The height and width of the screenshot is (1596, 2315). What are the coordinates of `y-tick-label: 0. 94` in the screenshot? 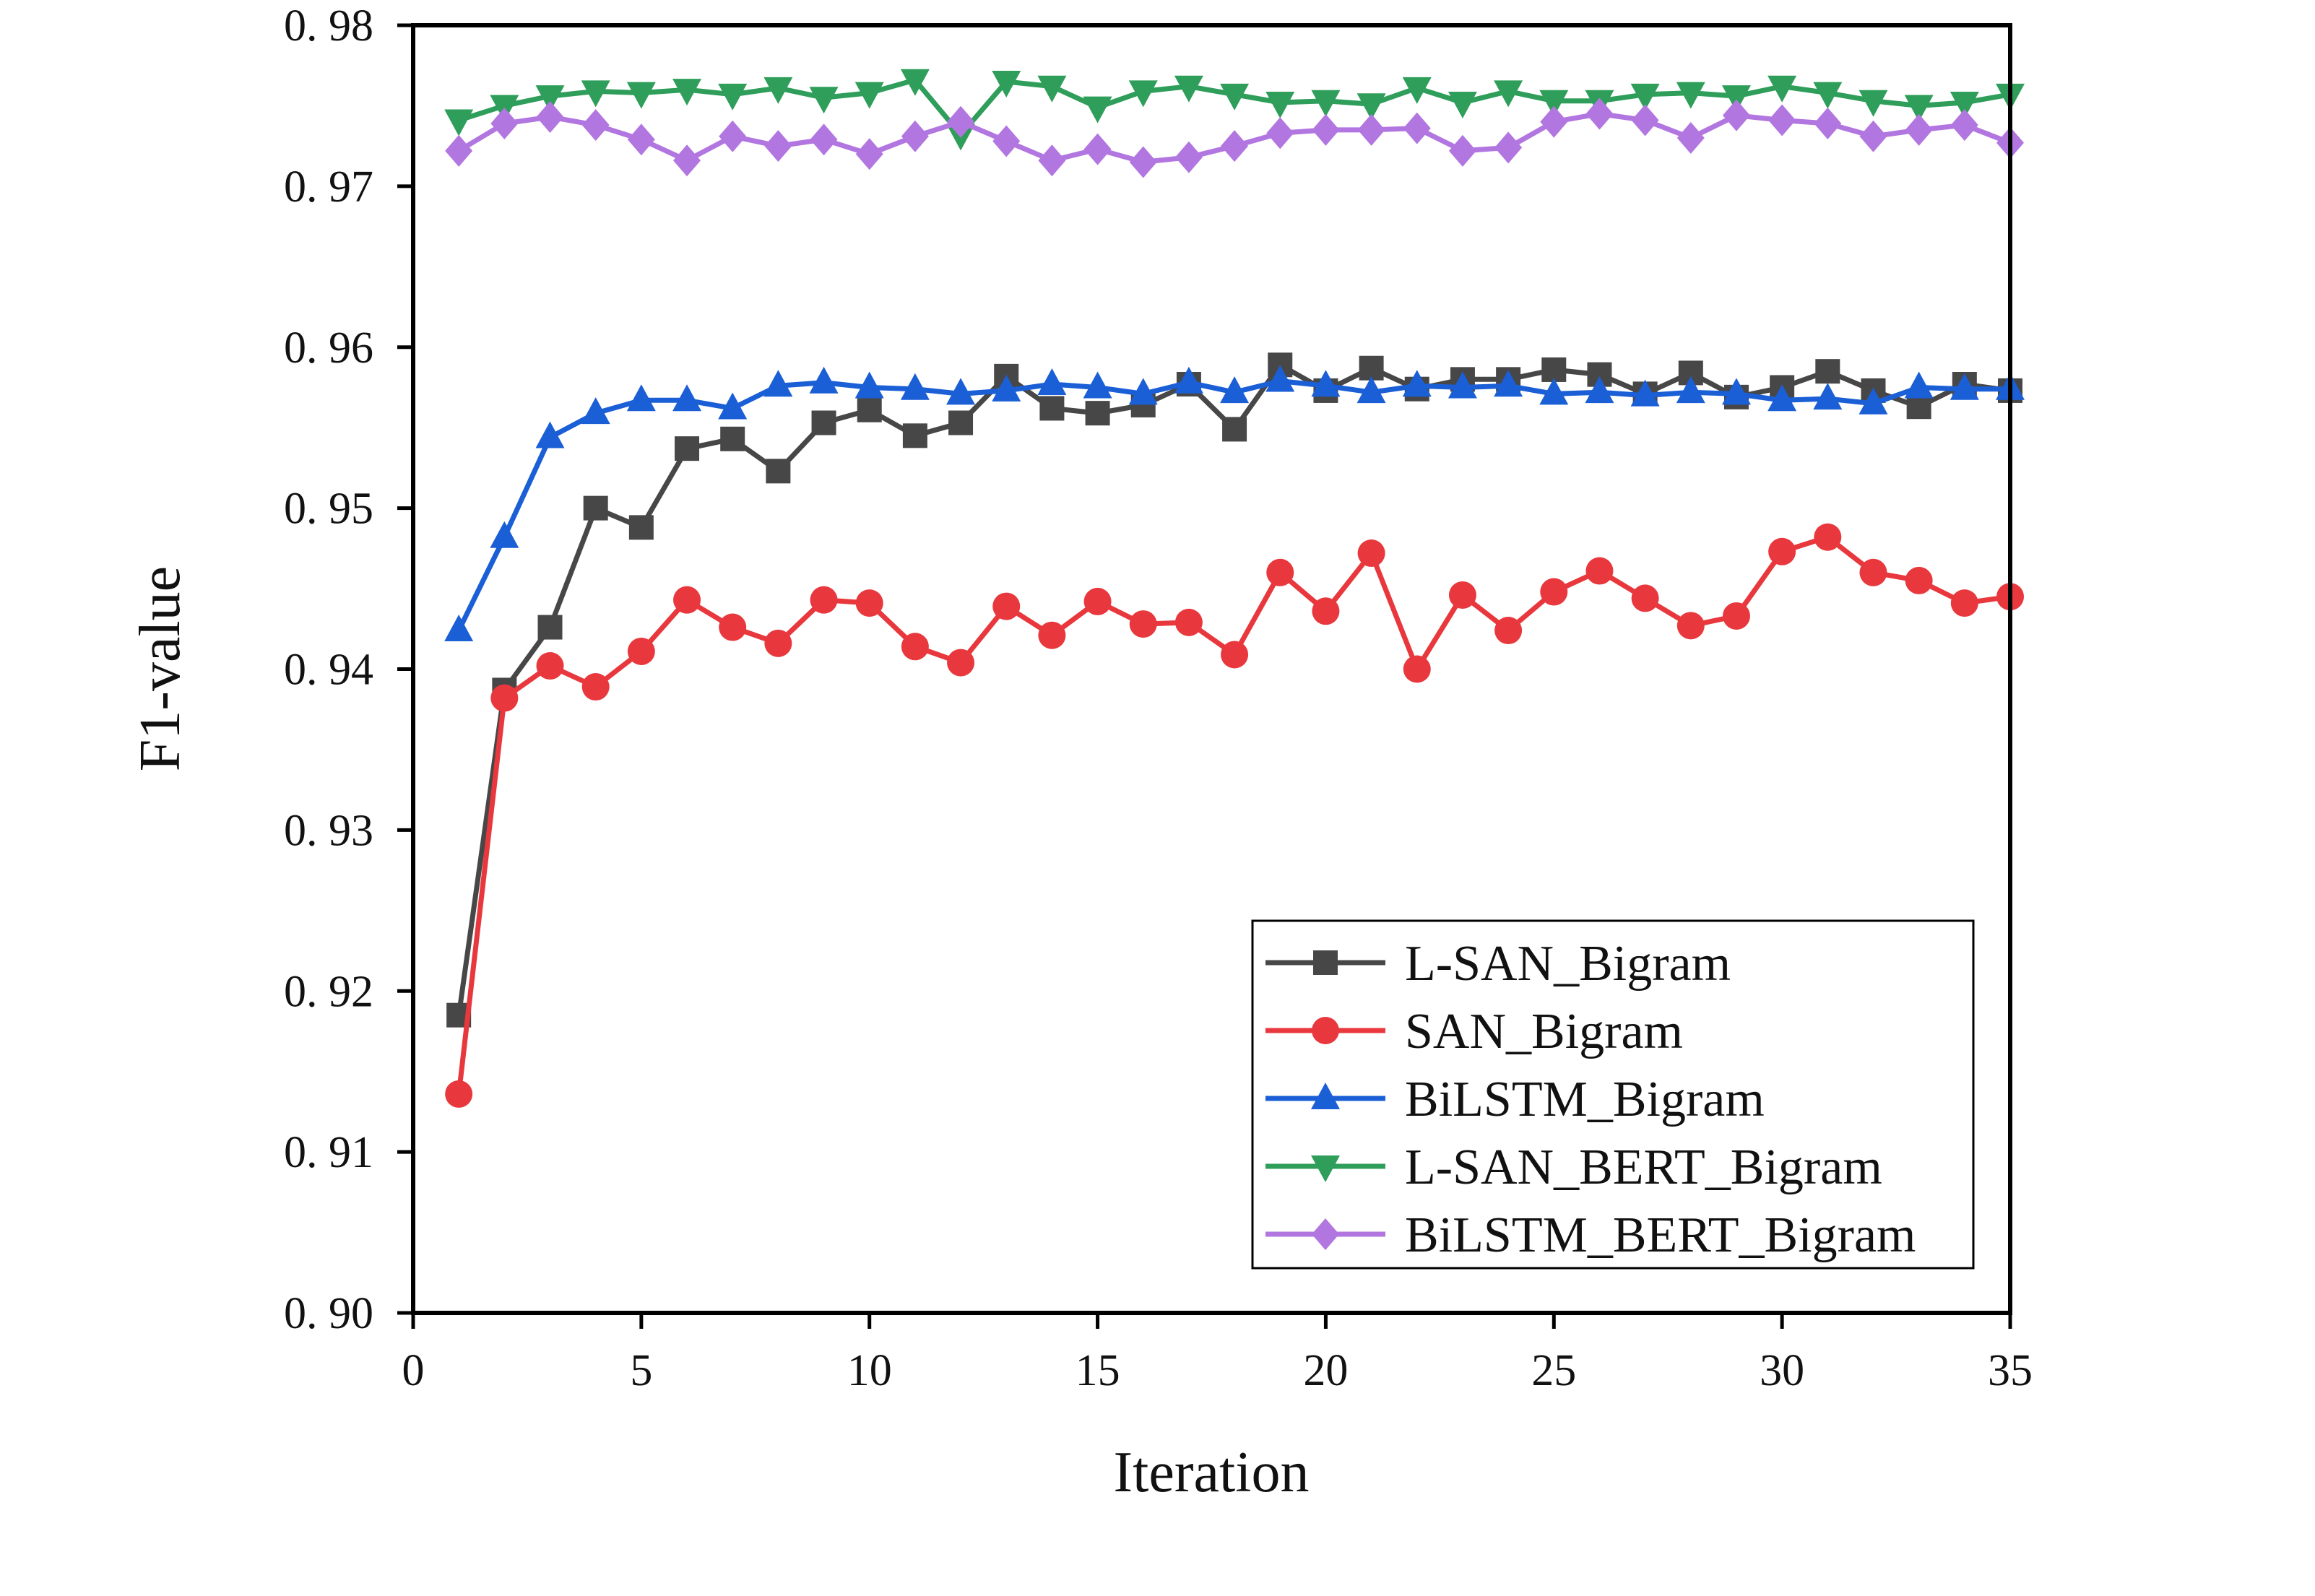 It's located at (328, 670).